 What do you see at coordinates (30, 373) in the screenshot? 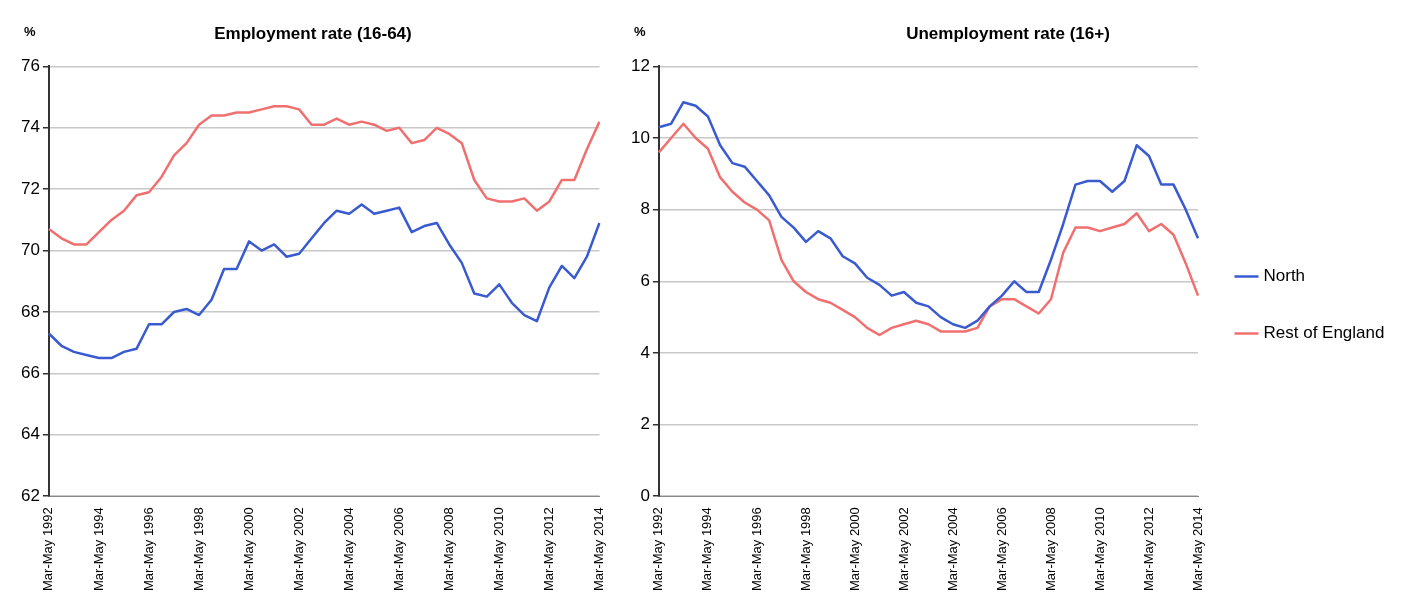
I see `y-tick-label: 66` at bounding box center [30, 373].